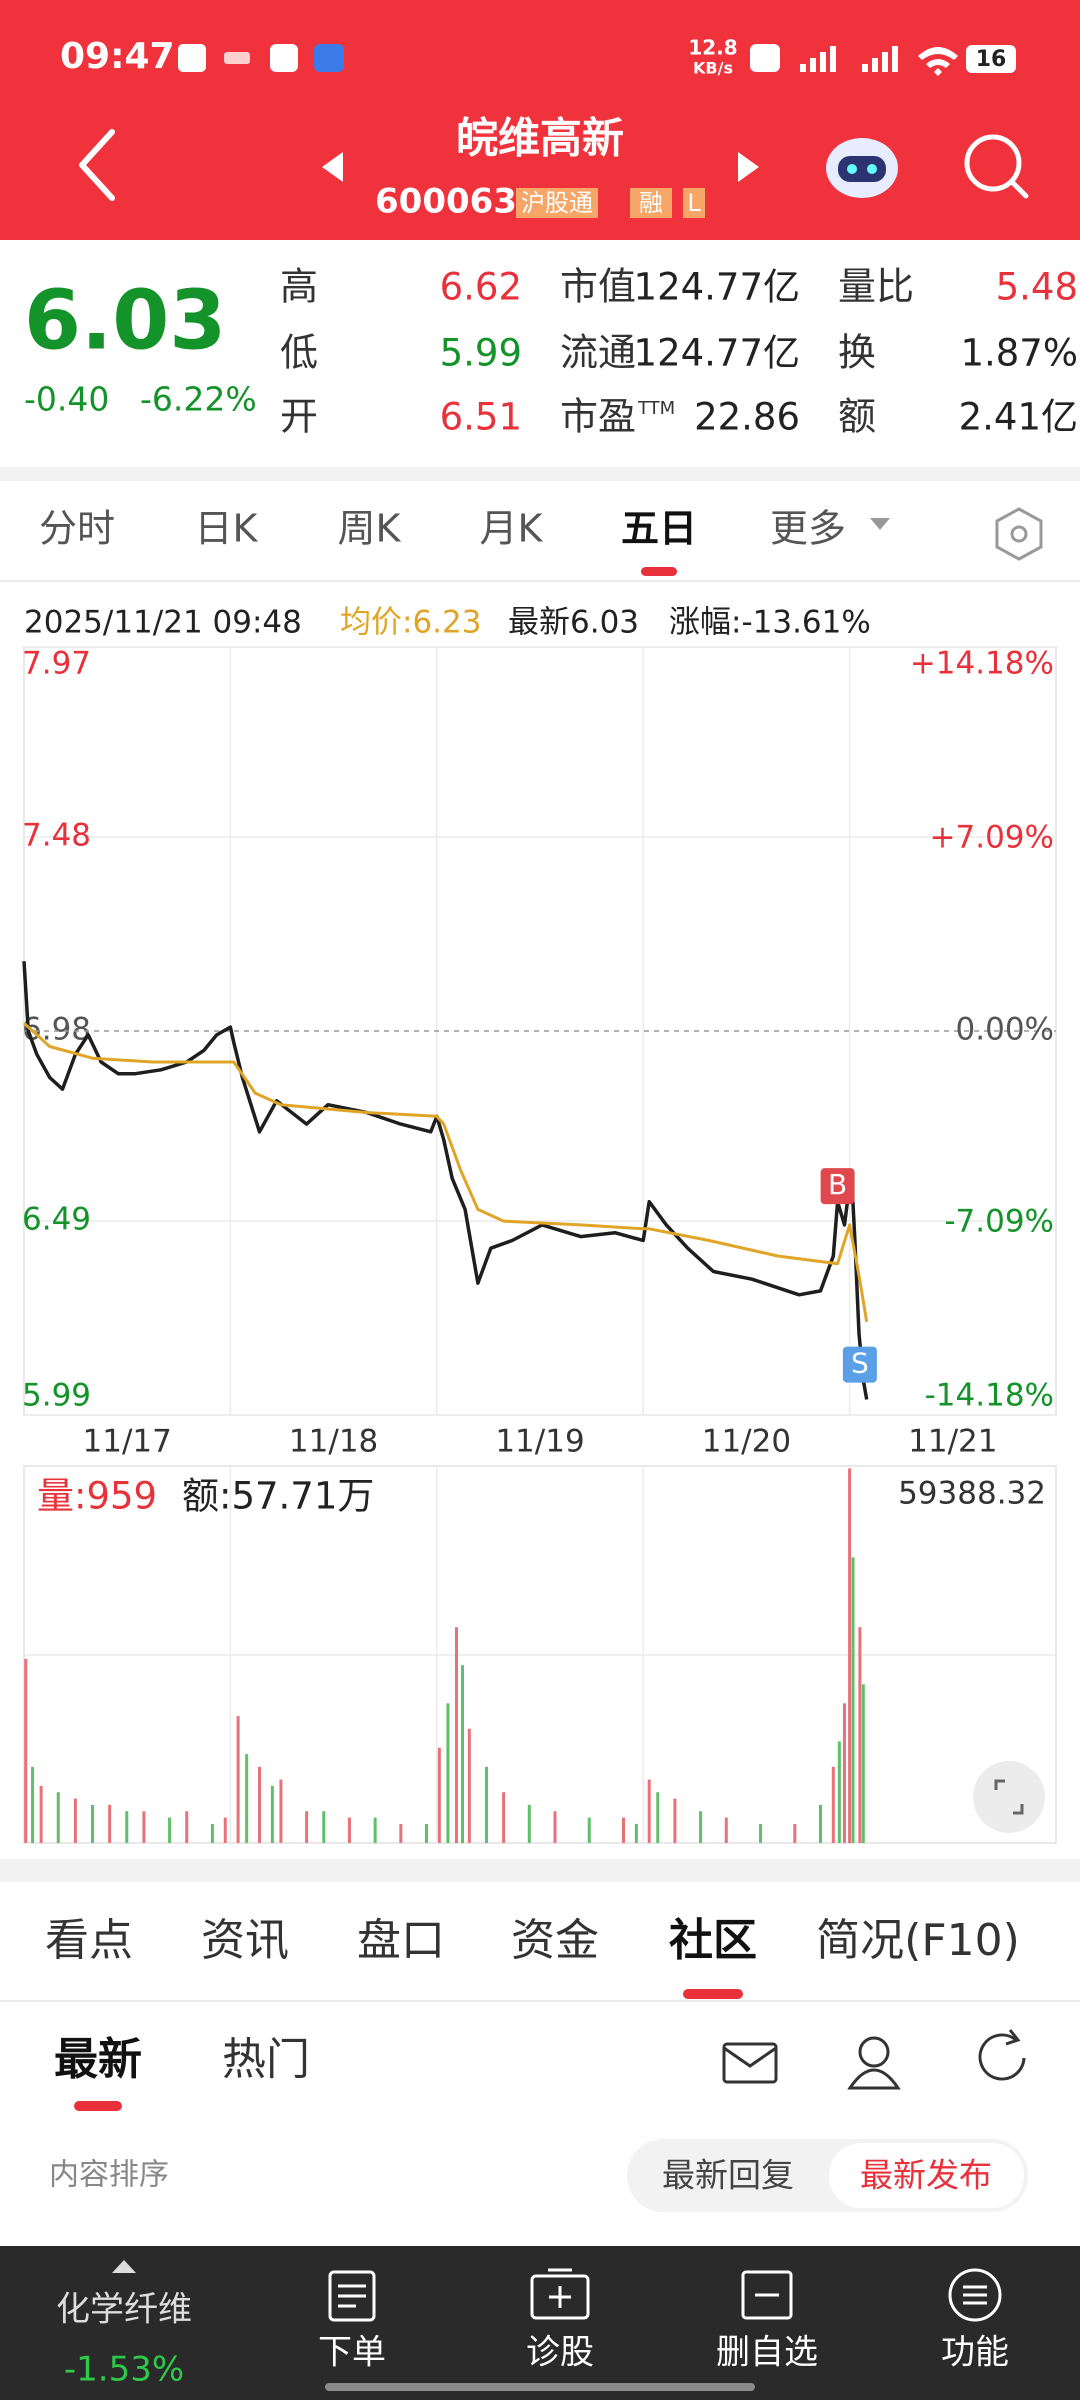 Image resolution: width=1080 pixels, height=2400 pixels. Describe the element at coordinates (332, 167) in the screenshot. I see `prev-stock-button` at that location.